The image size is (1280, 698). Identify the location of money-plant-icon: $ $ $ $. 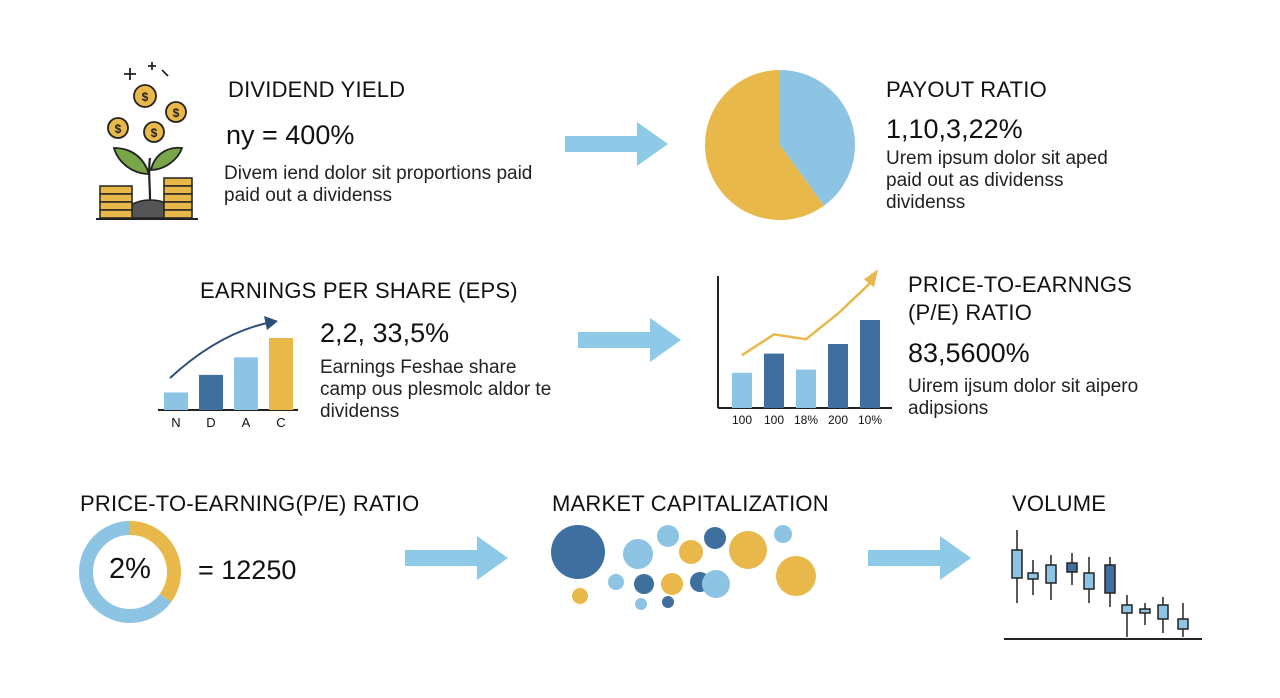
(147, 141).